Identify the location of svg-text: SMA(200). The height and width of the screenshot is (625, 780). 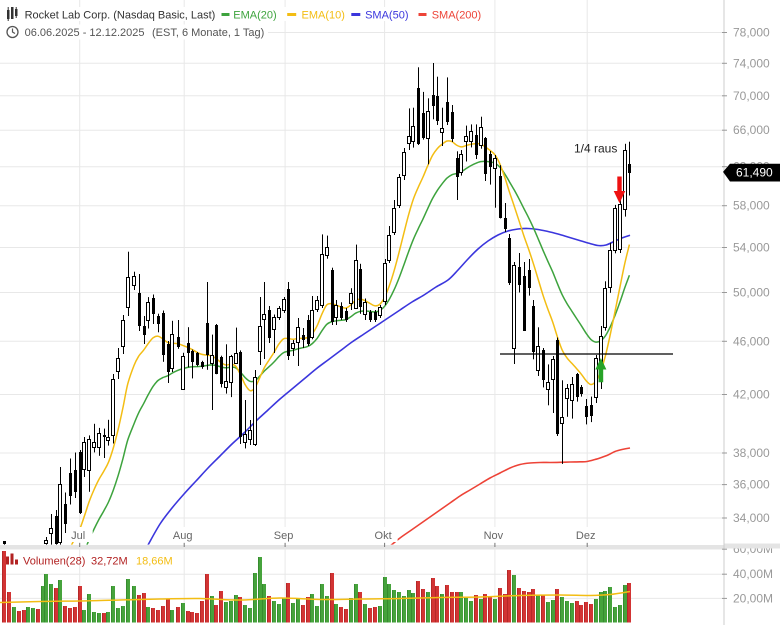
(457, 16).